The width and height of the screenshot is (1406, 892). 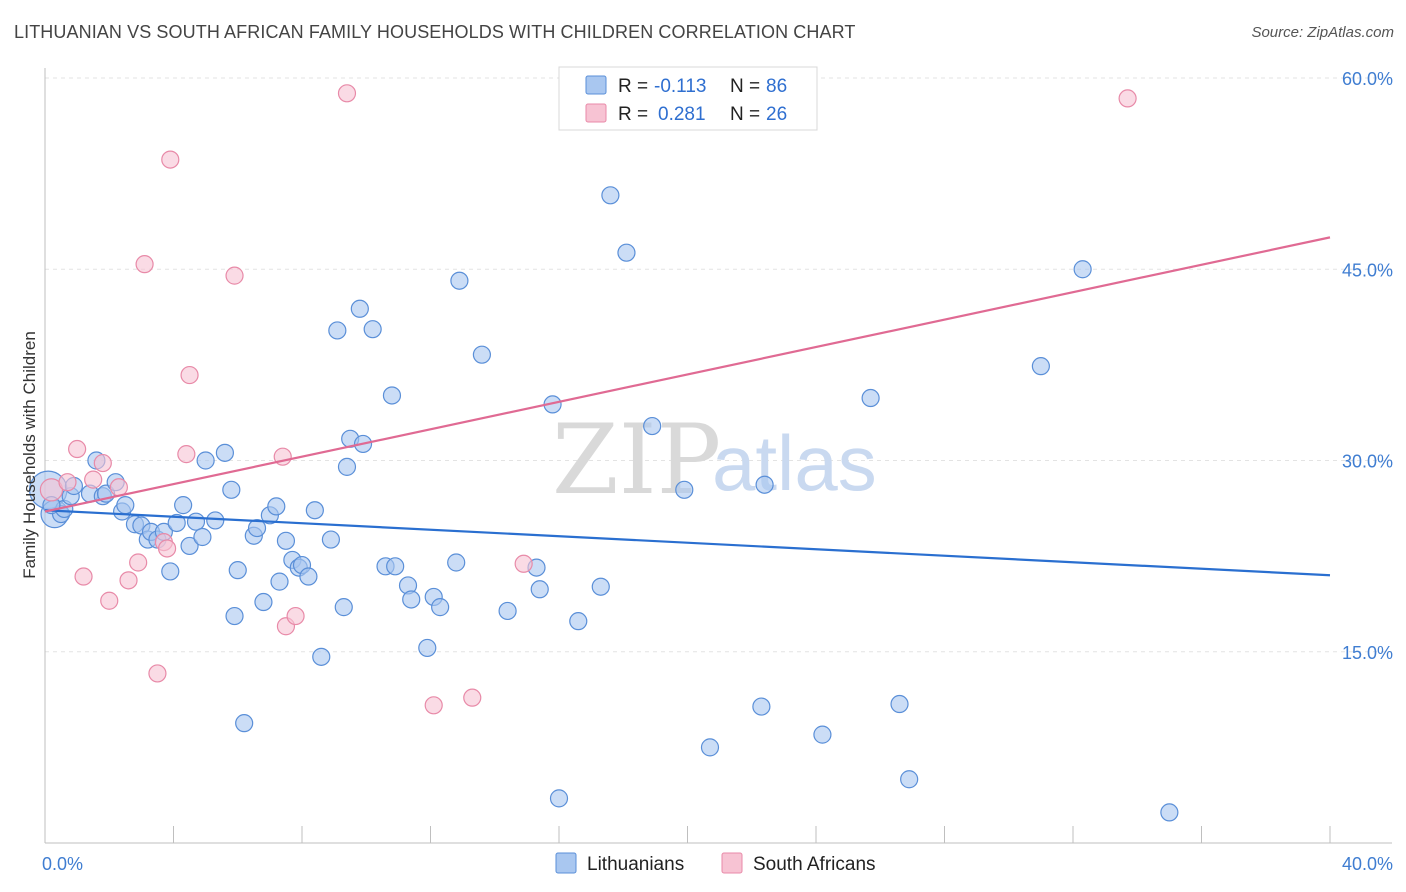 I want to click on bottom-legend-swatch-south-africans, so click(x=732, y=863).